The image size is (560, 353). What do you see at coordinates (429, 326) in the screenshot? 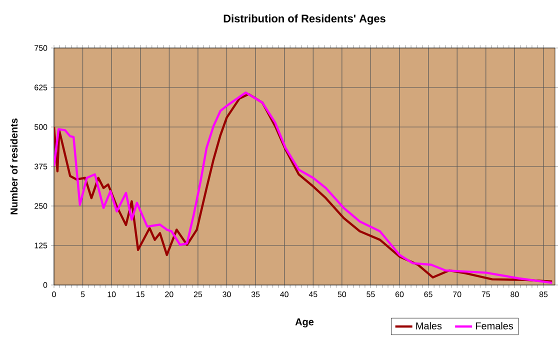
I see `legend-label: Males` at bounding box center [429, 326].